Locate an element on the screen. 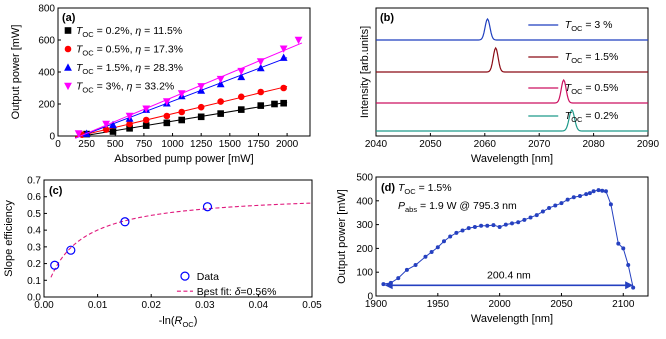 The width and height of the screenshot is (666, 339). y-axis-label: Intensity [arb.units] is located at coordinates (365, 72).